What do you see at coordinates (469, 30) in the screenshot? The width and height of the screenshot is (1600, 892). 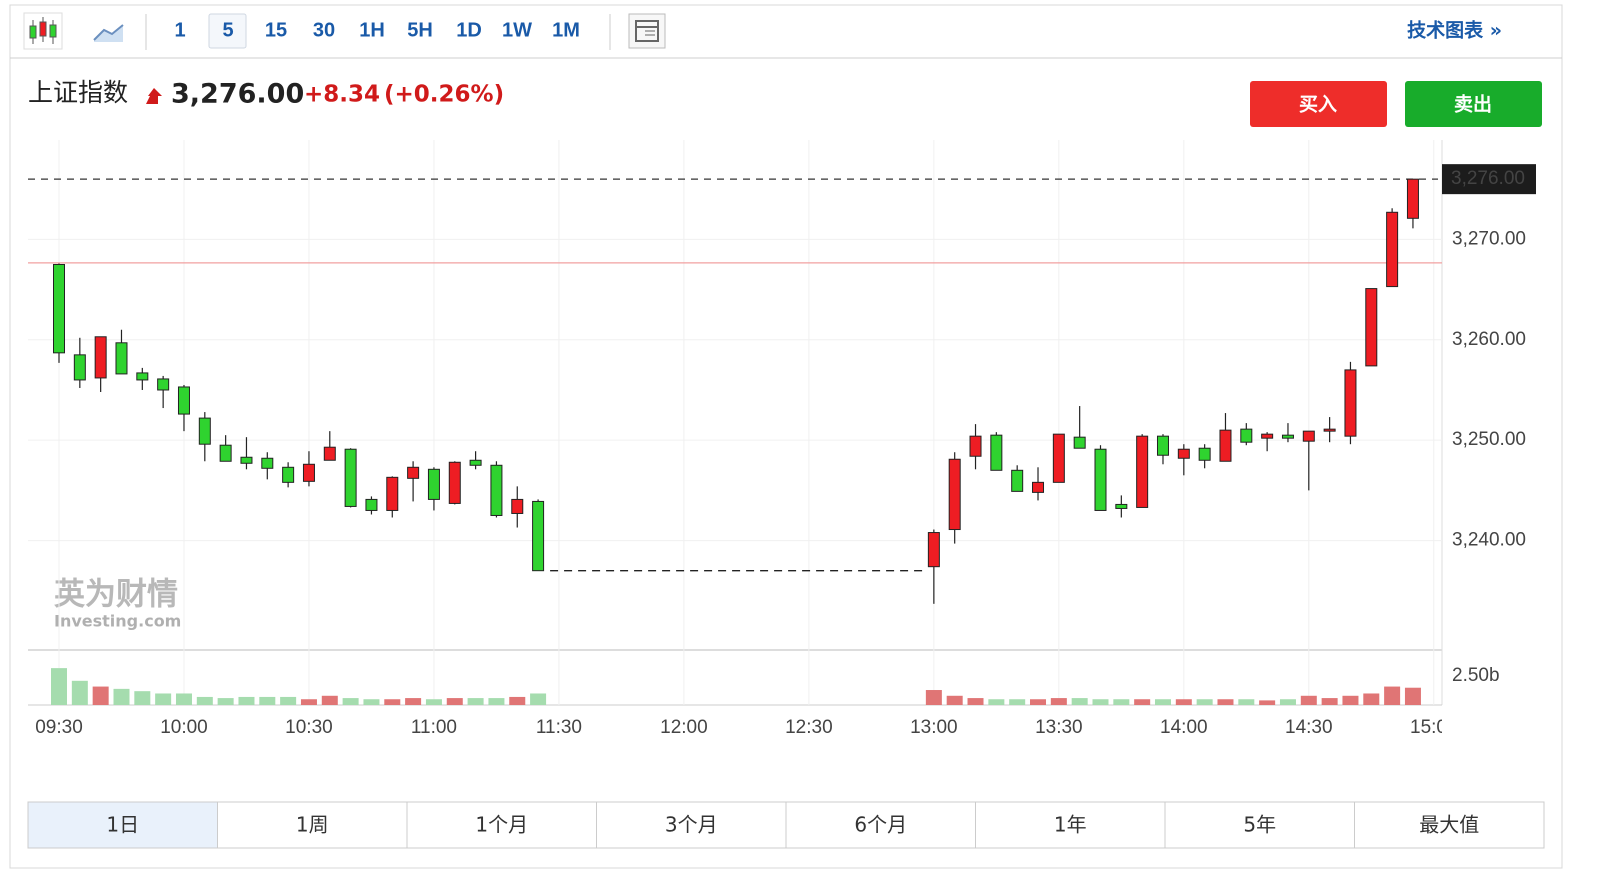 I see `interval: 1D` at bounding box center [469, 30].